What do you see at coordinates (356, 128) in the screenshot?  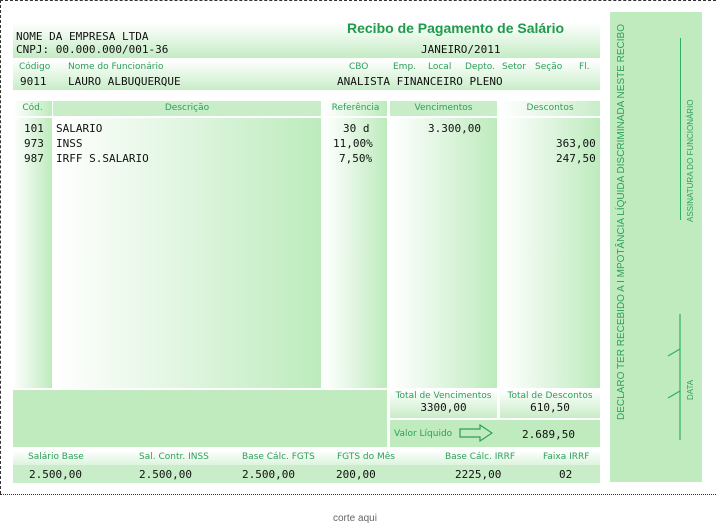 I see `row-reference: 30 d` at bounding box center [356, 128].